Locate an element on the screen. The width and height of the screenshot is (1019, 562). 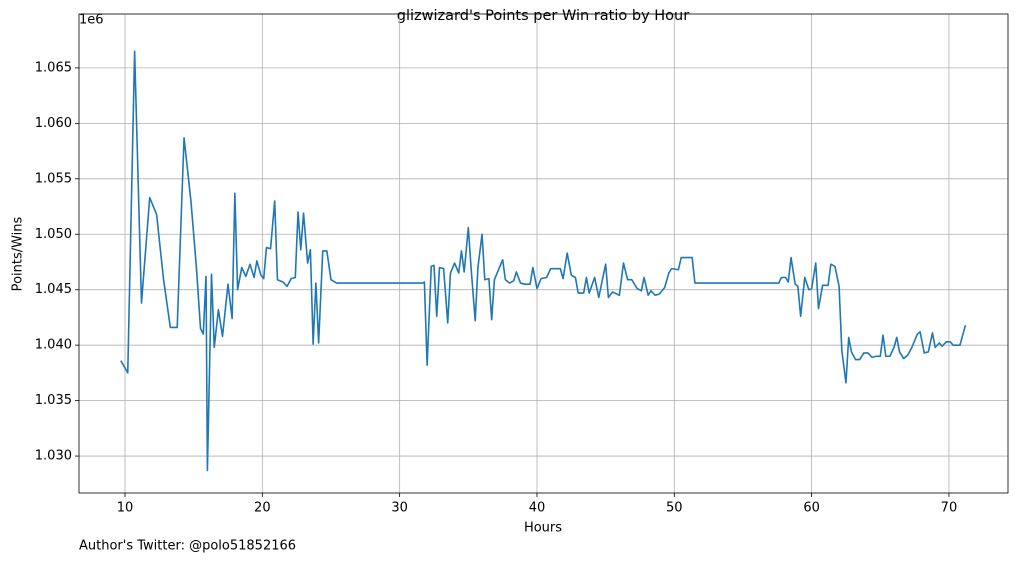
y-tick-label: 1.055 is located at coordinates (53, 178).